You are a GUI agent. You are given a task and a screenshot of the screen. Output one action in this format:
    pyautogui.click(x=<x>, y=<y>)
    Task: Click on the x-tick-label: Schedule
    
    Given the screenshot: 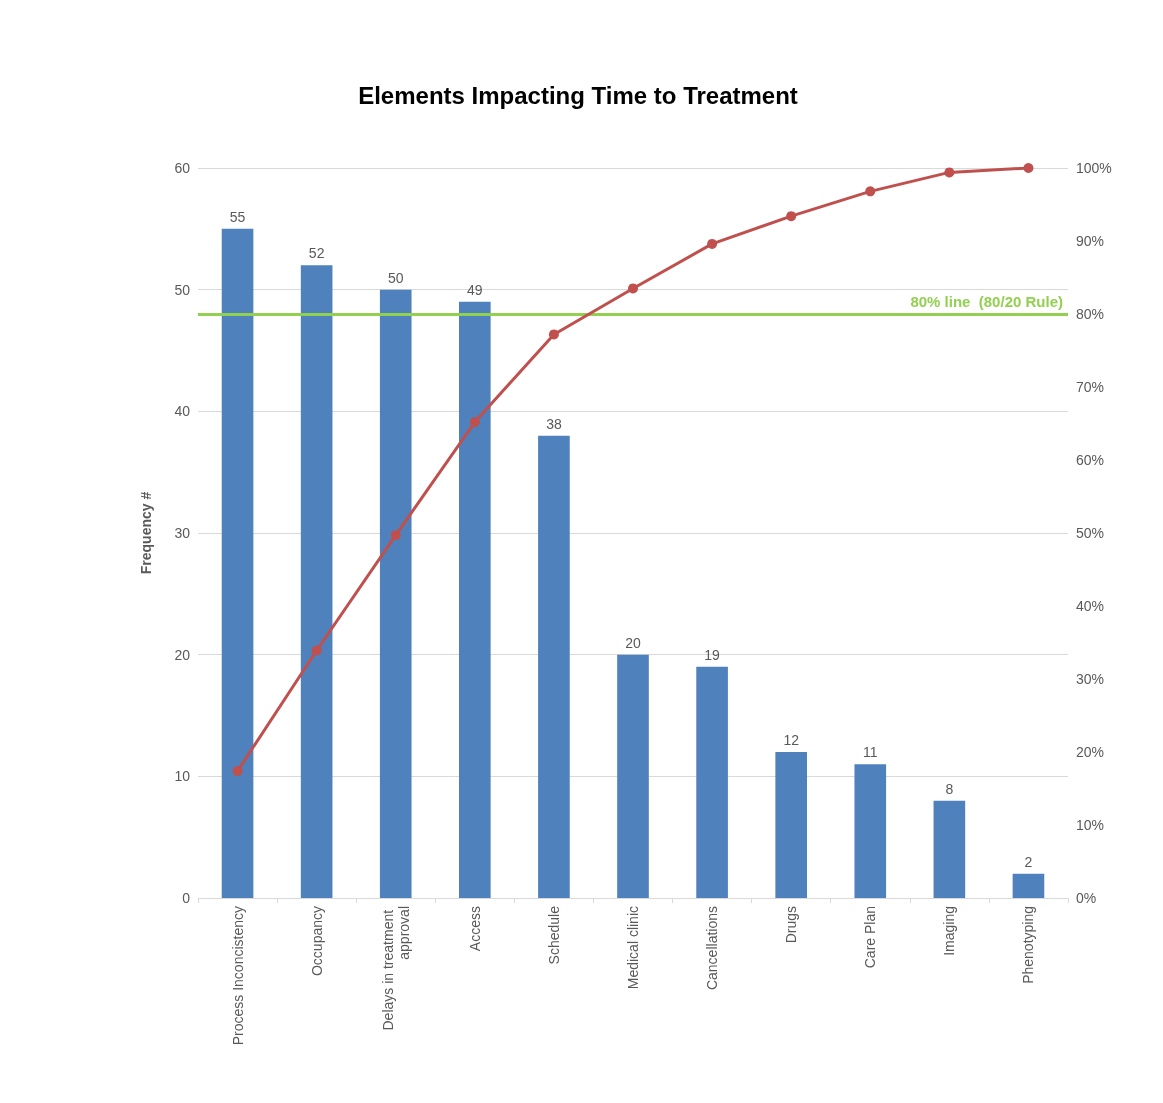 What is the action you would take?
    pyautogui.click(x=553, y=935)
    